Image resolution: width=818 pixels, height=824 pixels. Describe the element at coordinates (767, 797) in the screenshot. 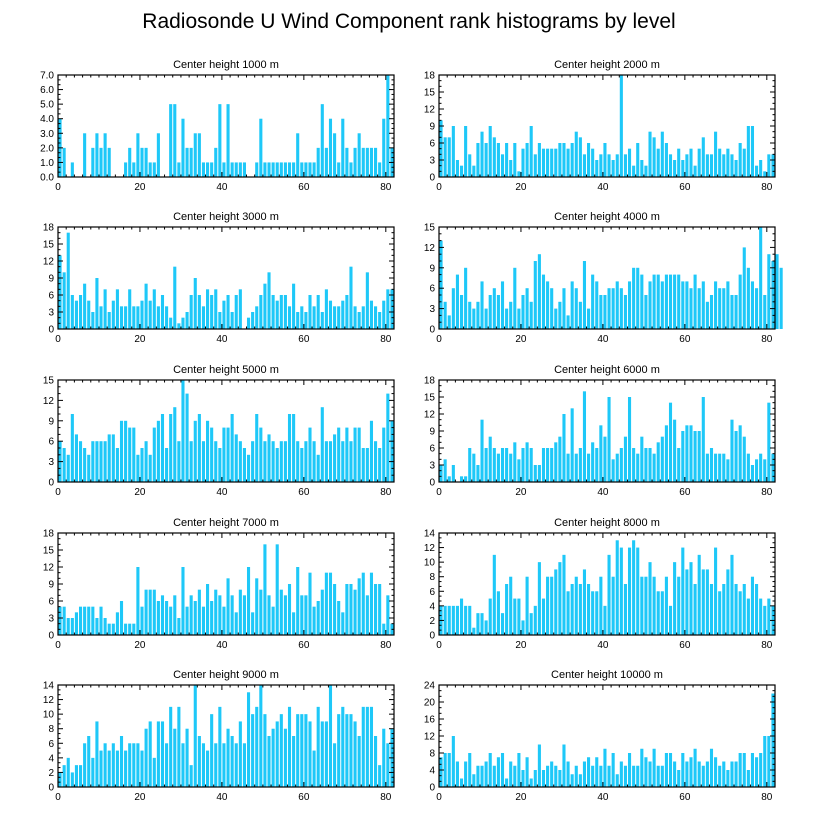

I see `x-tick-label: 80` at that location.